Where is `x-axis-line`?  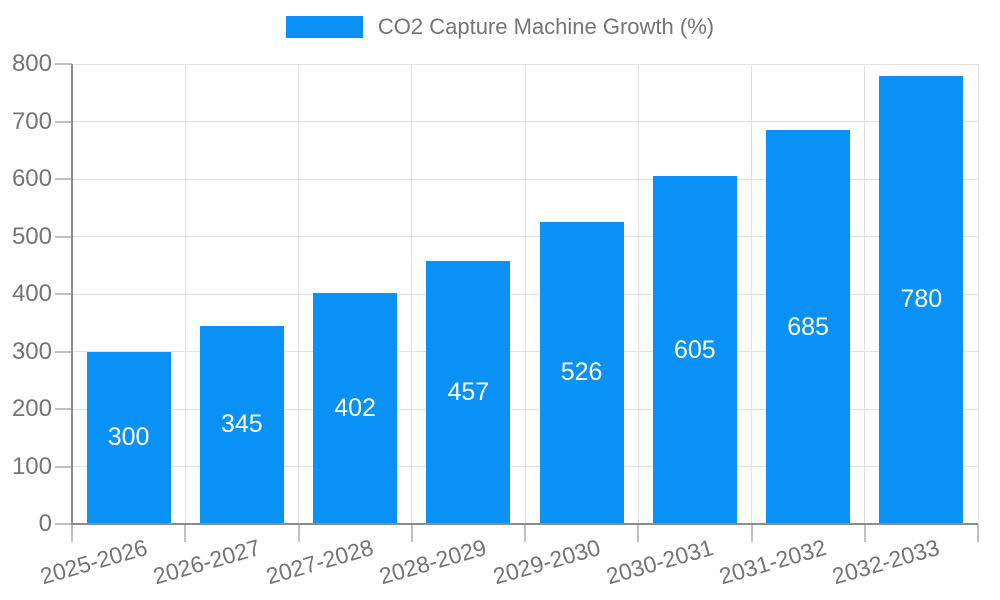 x-axis-line is located at coordinates (524, 524).